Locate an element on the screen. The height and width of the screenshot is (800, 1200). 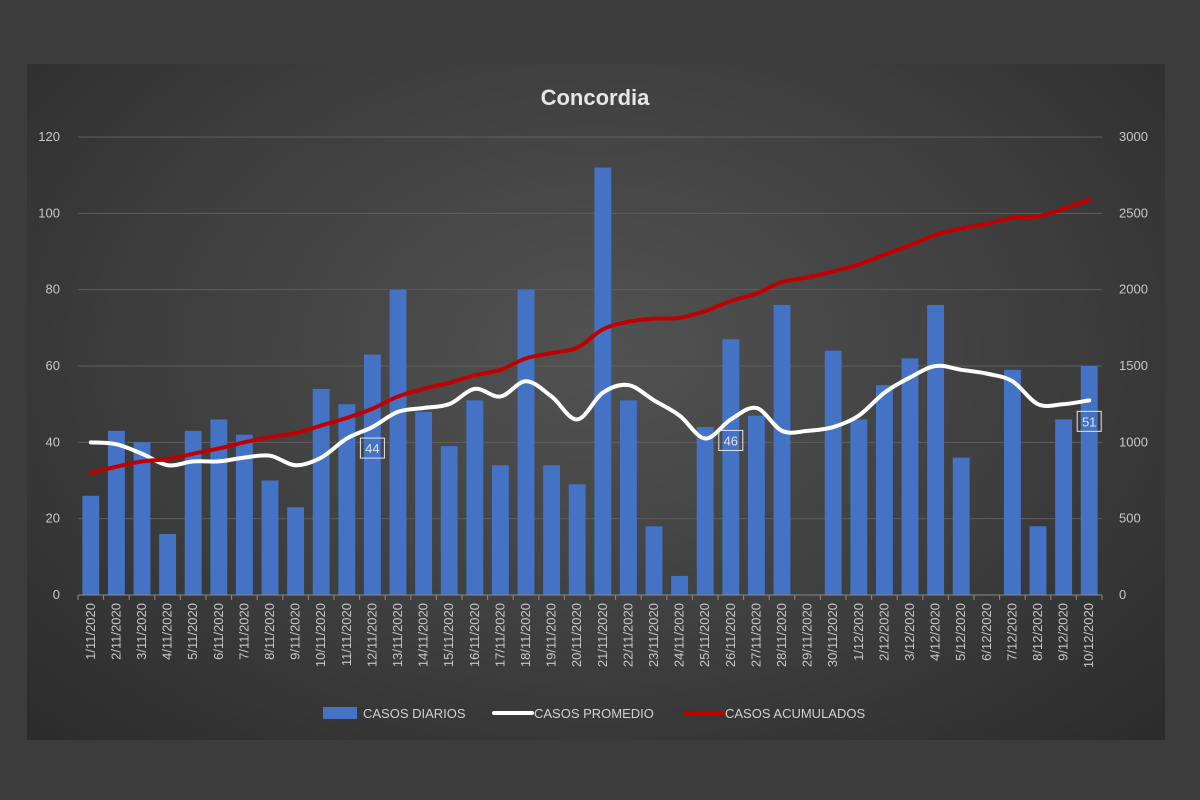
legend-label: CASOS PROMEDIO is located at coordinates (594, 713).